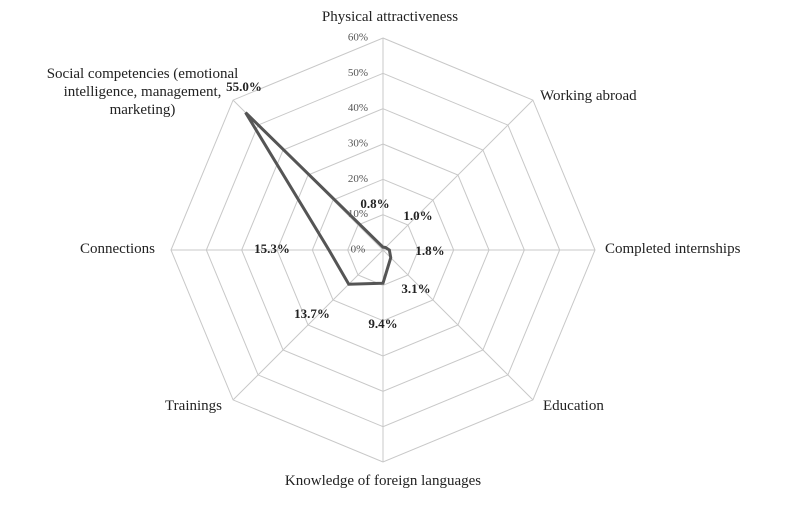  Describe the element at coordinates (318, 198) in the screenshot. I see `series-line` at that location.